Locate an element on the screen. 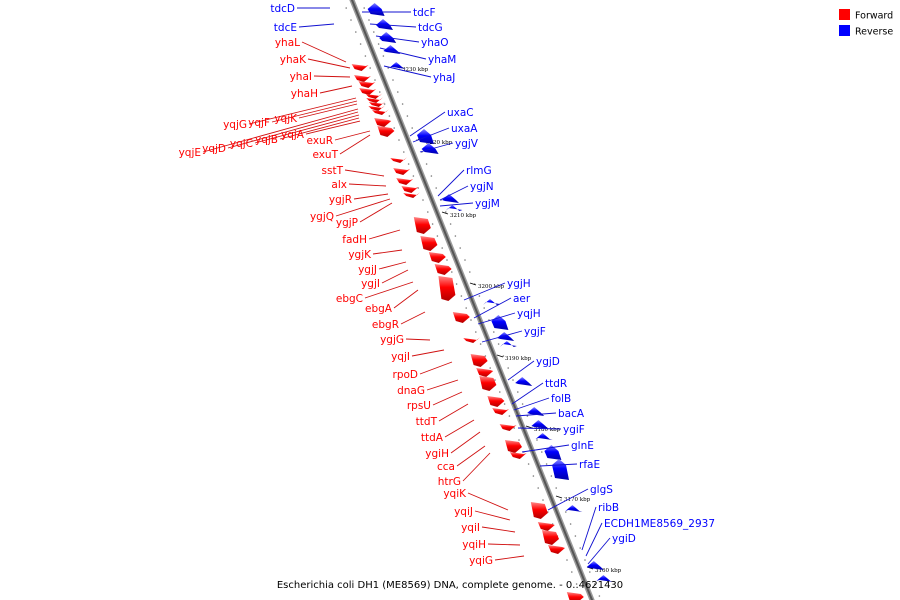 This screenshot has height=600, width=900. gene-label-sstt: sstT is located at coordinates (333, 171).